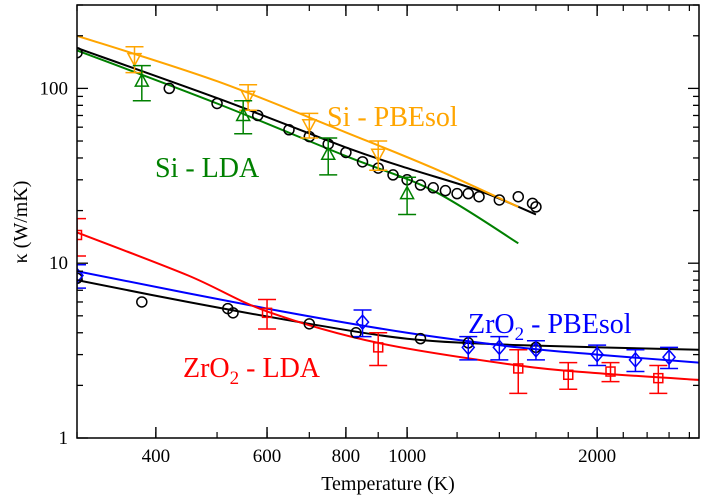  Describe the element at coordinates (64, 438) in the screenshot. I see `y-tick-label: 1` at that location.